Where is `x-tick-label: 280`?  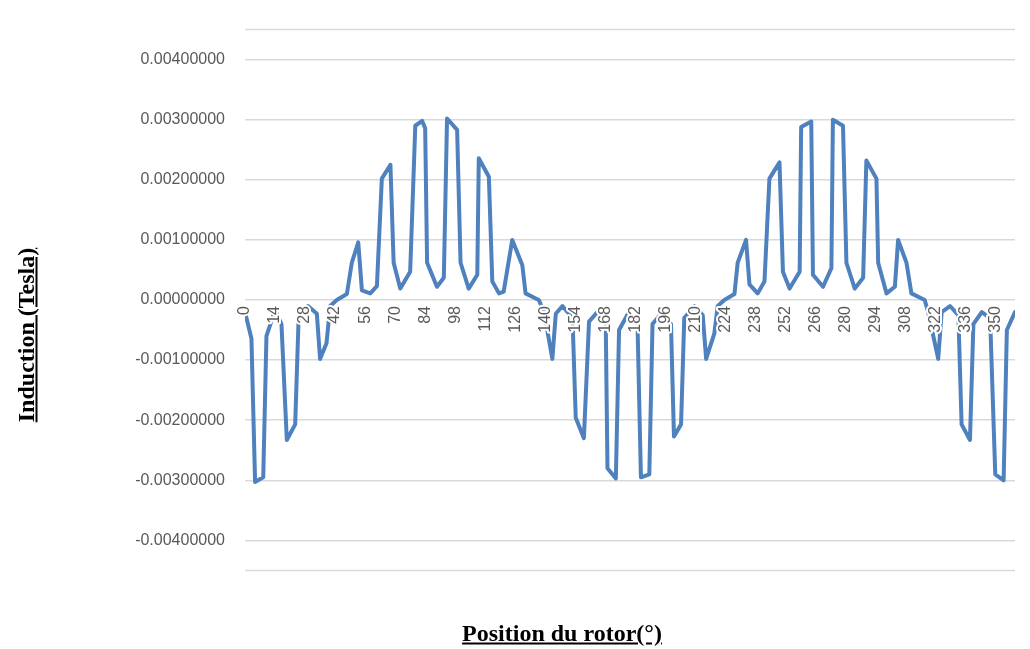 x-tick-label: 280 is located at coordinates (844, 319).